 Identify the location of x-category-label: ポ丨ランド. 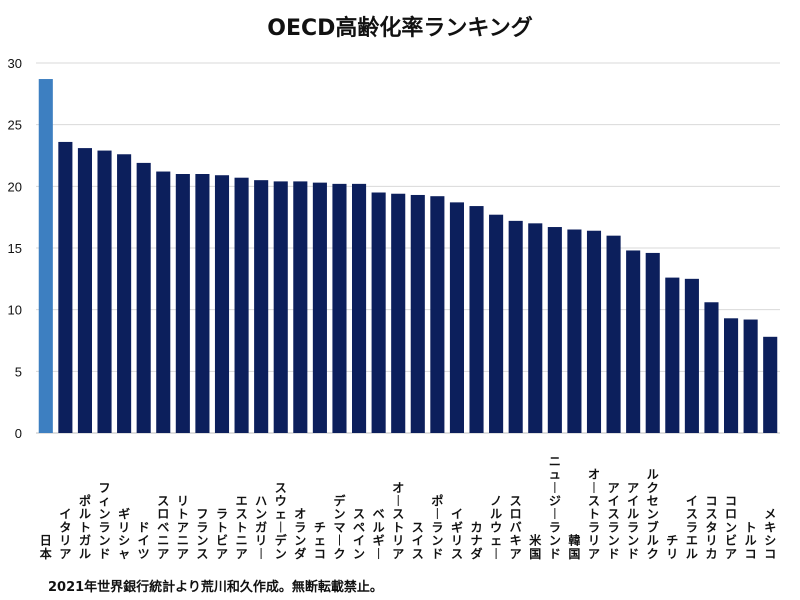
(437, 527).